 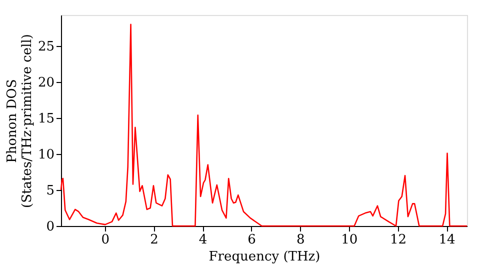 What do you see at coordinates (105, 240) in the screenshot?
I see `x-tick-label: 0` at bounding box center [105, 240].